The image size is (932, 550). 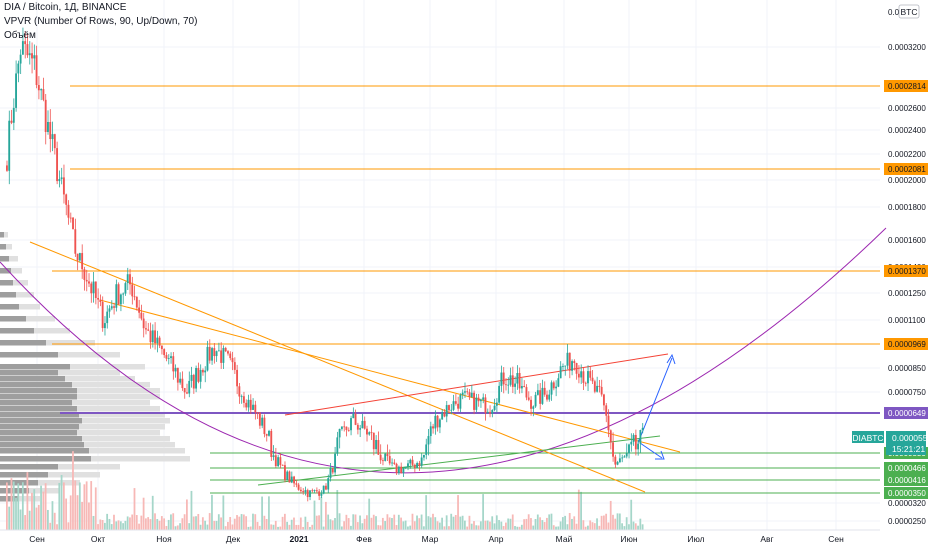 I want to click on green-channel-line, so click(x=459, y=460).